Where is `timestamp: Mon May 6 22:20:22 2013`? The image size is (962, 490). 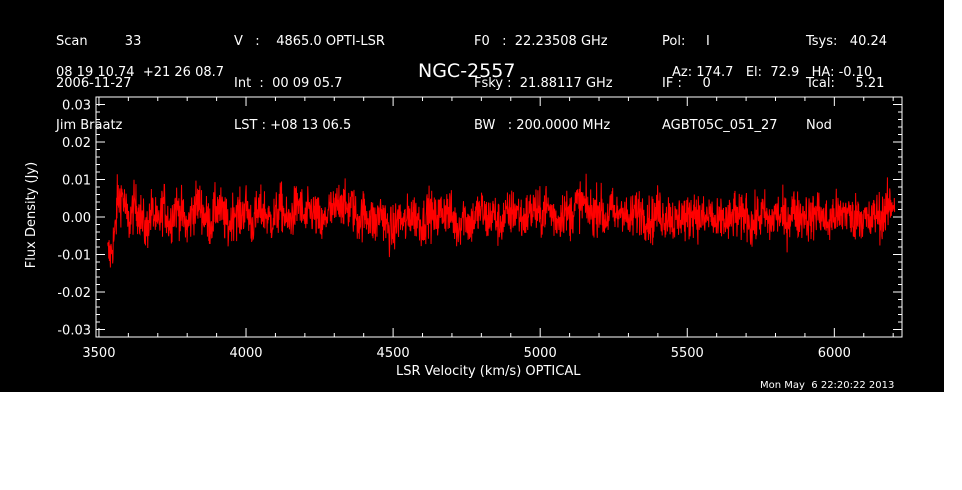
timestamp: Mon May 6 22:20:22 2013 is located at coordinates (827, 385).